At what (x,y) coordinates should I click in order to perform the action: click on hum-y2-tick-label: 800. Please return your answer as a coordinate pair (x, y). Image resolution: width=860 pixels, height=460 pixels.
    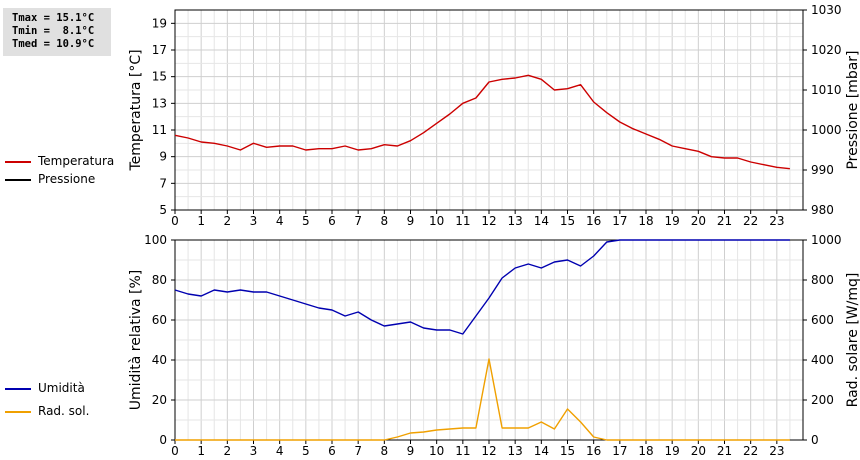
    Looking at the image, I should click on (822, 280).